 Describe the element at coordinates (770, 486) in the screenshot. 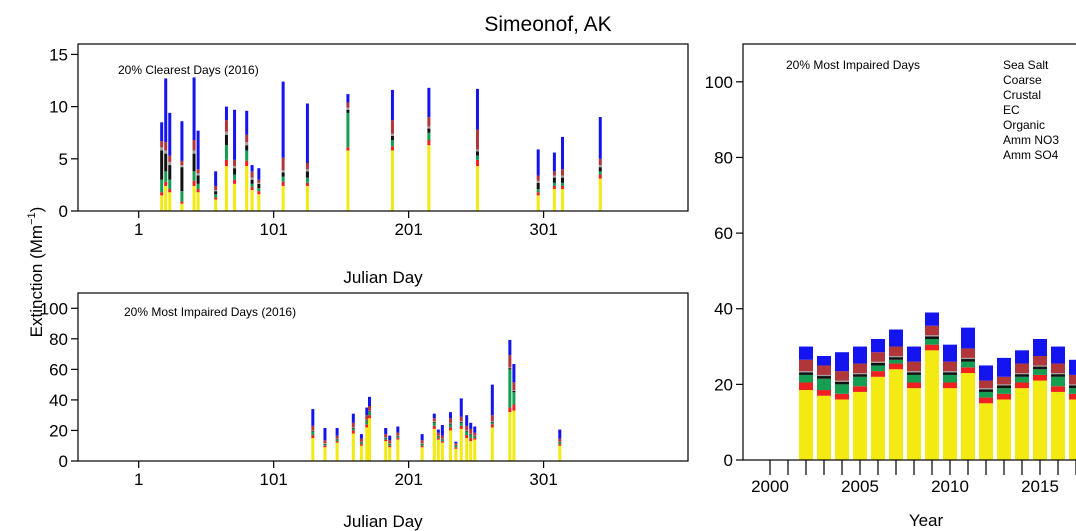

I see `annual-x-tick-label: 2000` at that location.